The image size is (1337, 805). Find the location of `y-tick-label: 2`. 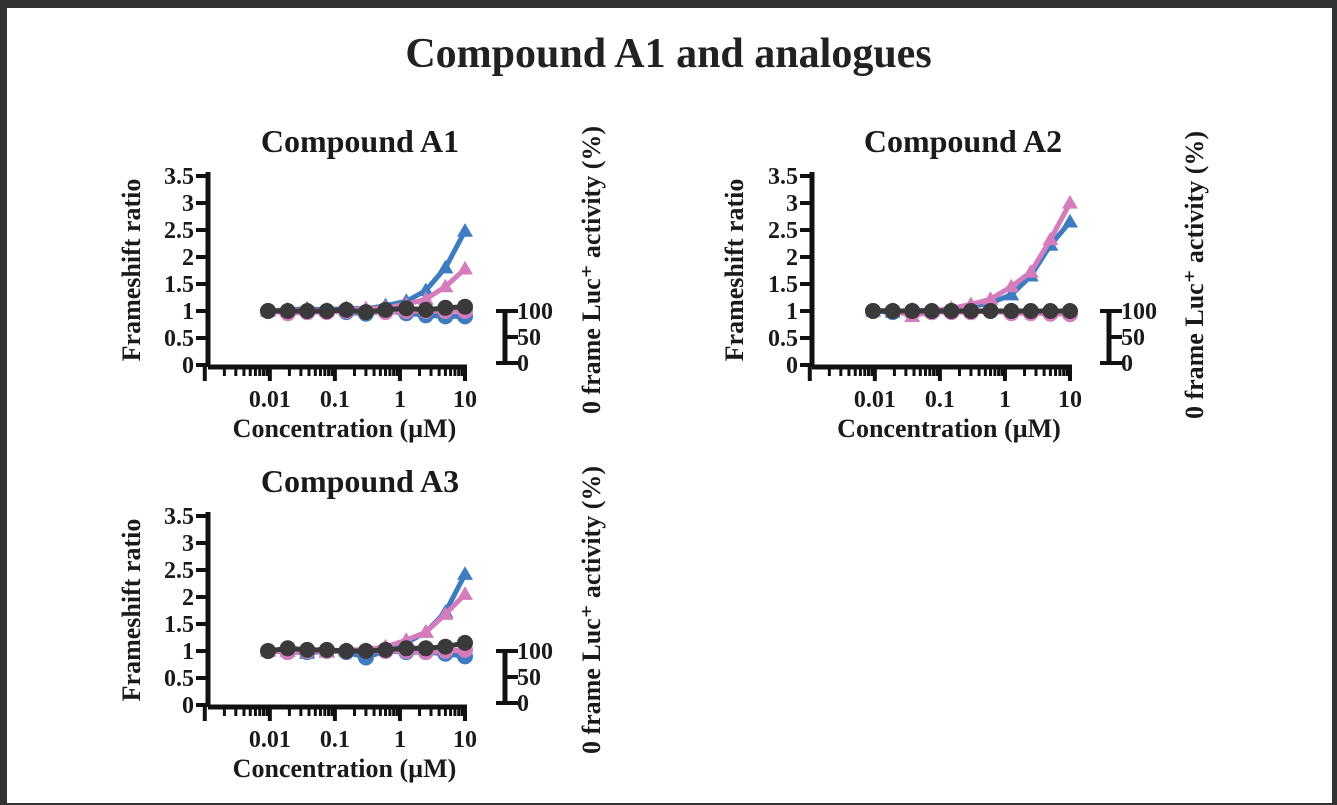

y-tick-label: 2 is located at coordinates (792, 258).